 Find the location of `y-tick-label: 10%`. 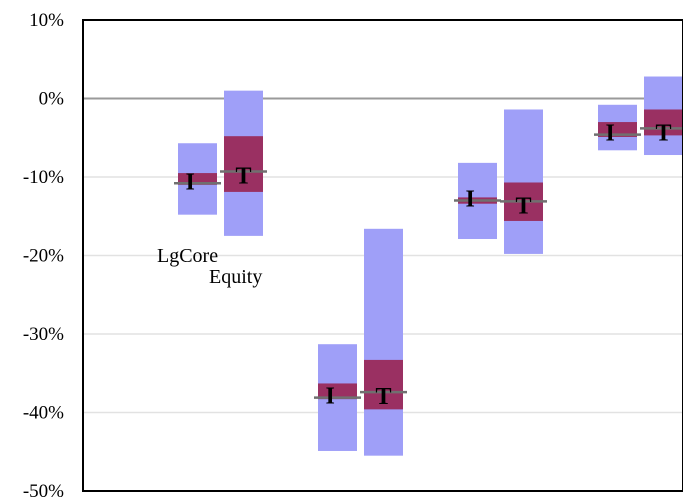

y-tick-label: 10% is located at coordinates (46, 20).